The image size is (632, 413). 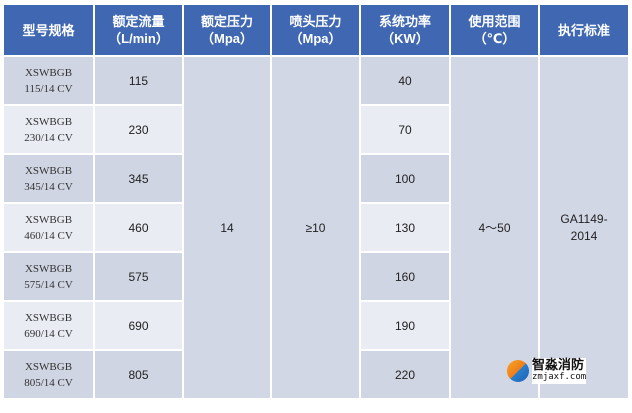 I want to click on watermark-logo: 智淼消防 zmjaxf.com, so click(x=547, y=371).